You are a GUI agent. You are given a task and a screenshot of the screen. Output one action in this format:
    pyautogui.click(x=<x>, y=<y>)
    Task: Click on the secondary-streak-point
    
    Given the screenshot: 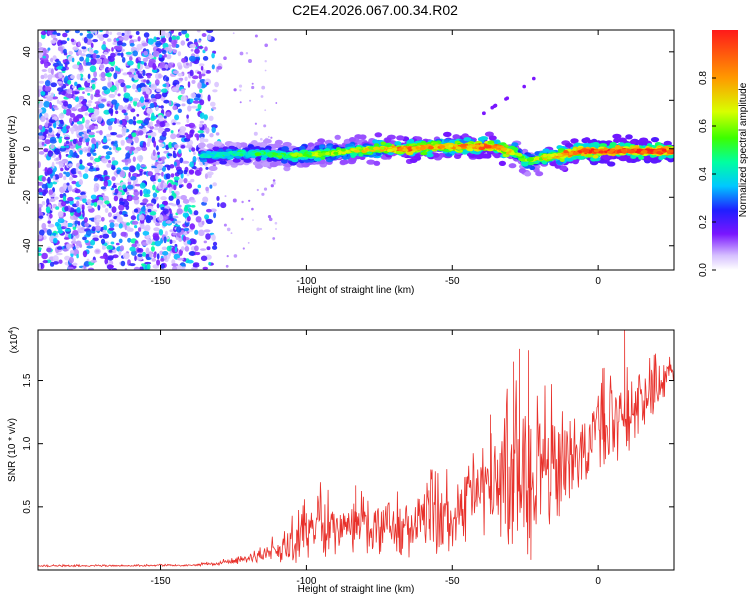 What is the action you would take?
    pyautogui.click(x=492, y=107)
    